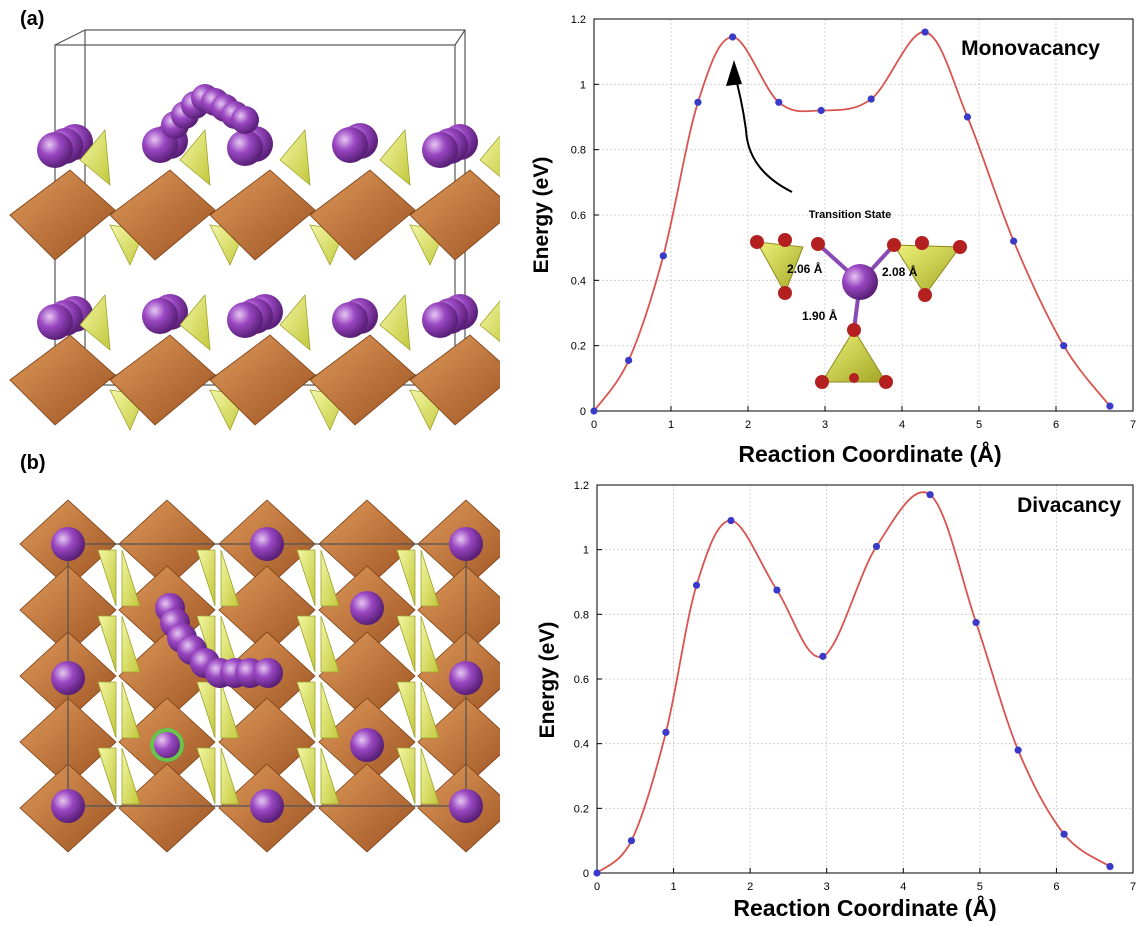 The height and width of the screenshot is (926, 1137). What do you see at coordinates (860, 282) in the screenshot?
I see `central-atom` at bounding box center [860, 282].